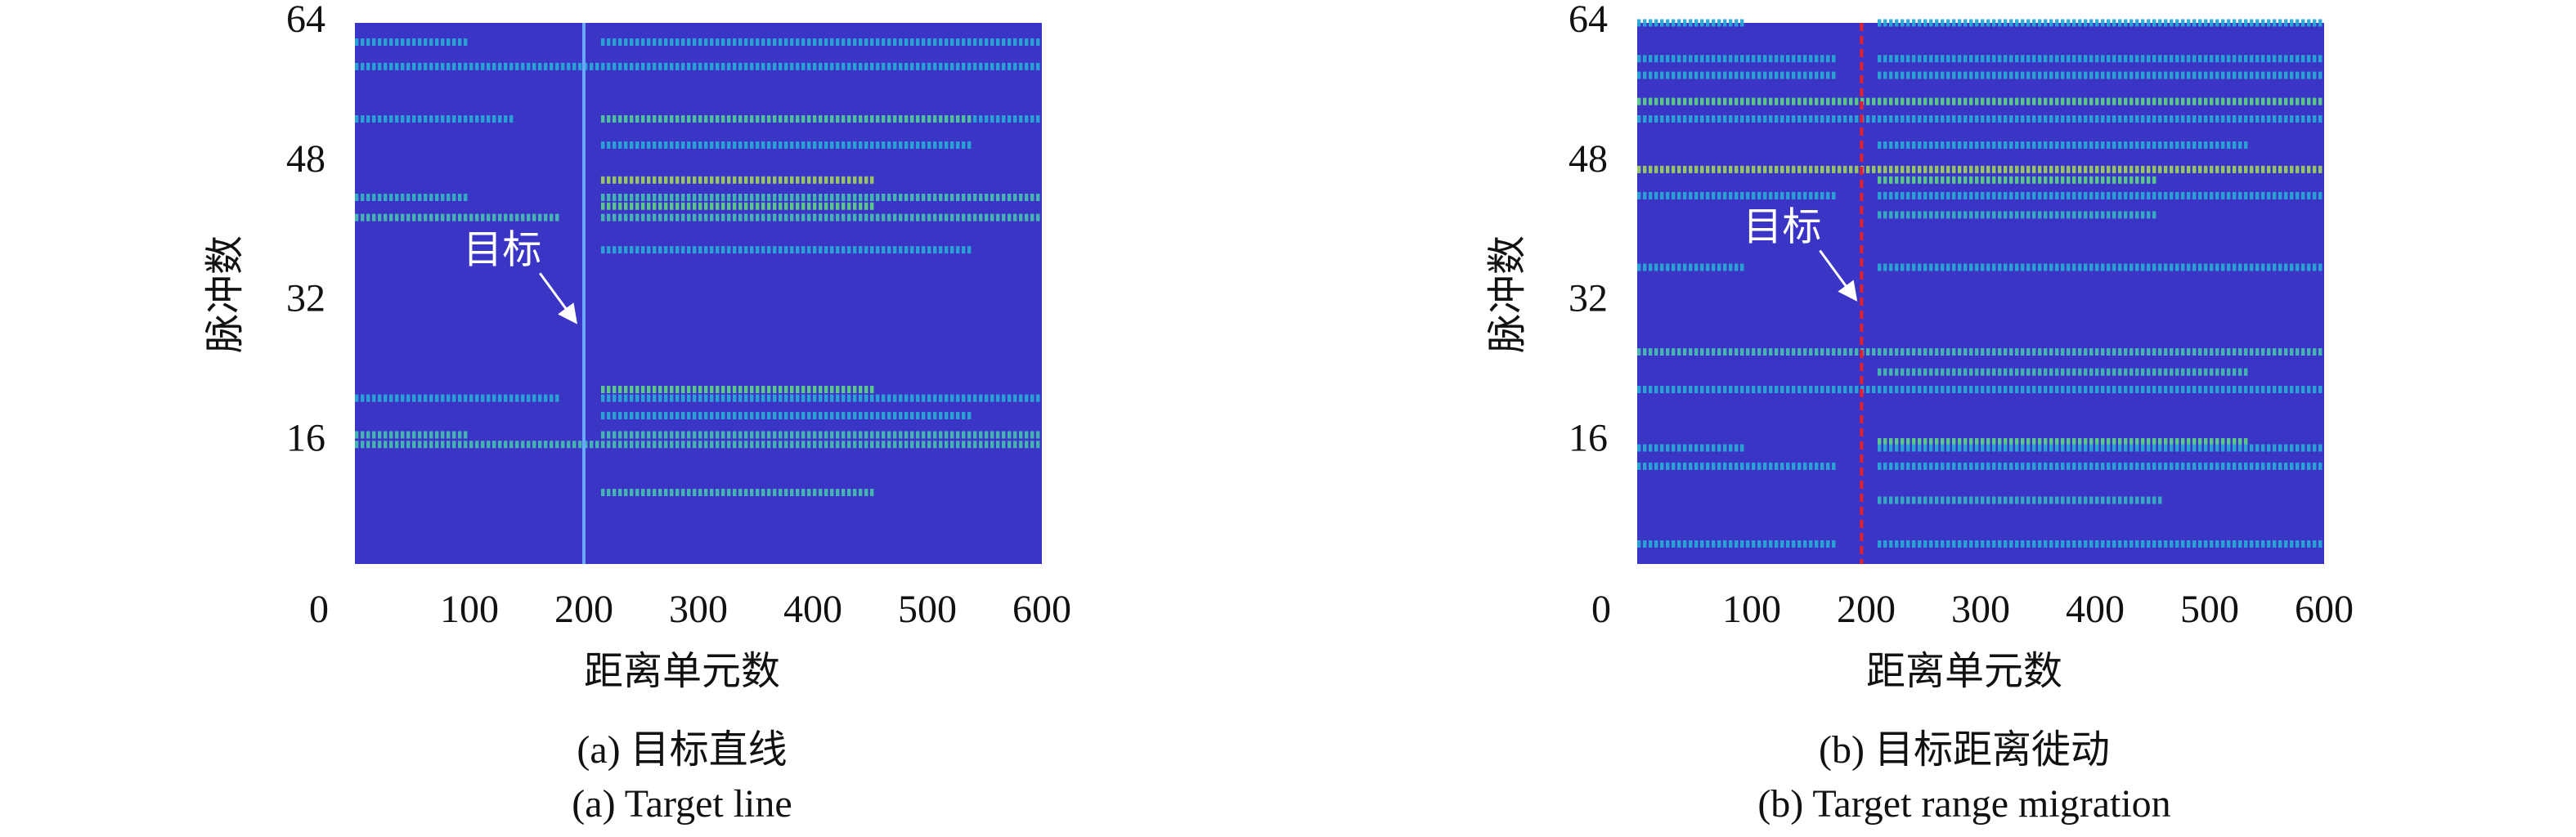 The height and width of the screenshot is (837, 2576). I want to click on caption-en: (b) Target range migration, so click(1964, 804).